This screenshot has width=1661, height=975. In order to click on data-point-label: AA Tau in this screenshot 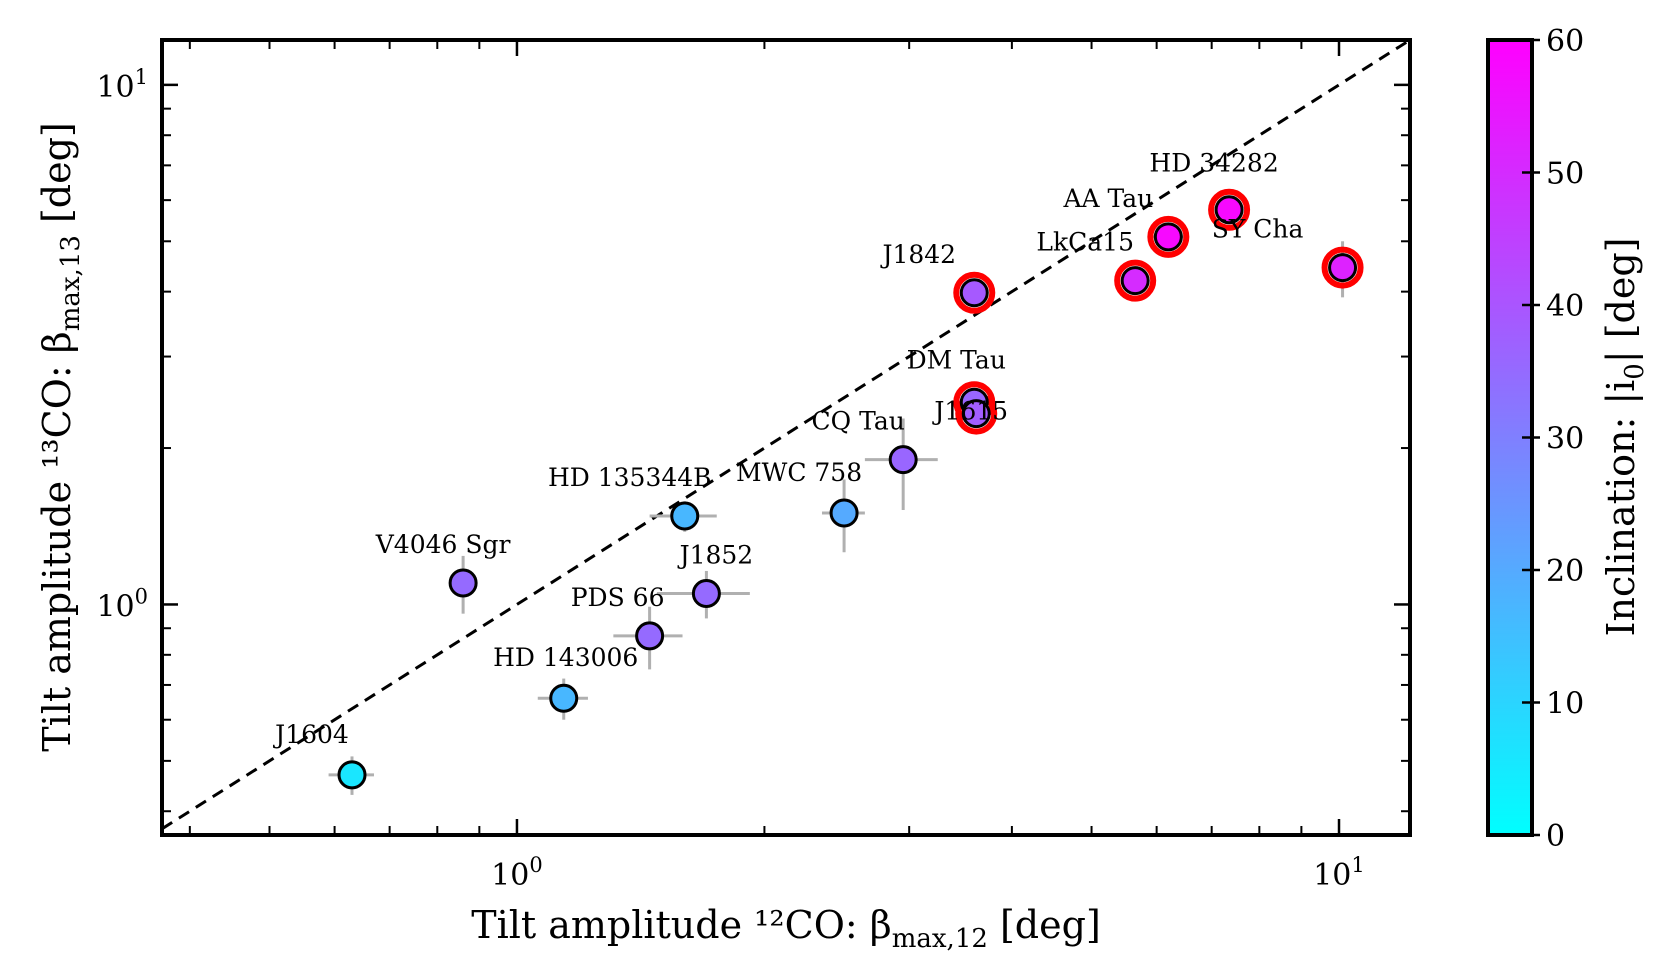, I will do `click(1107, 198)`.